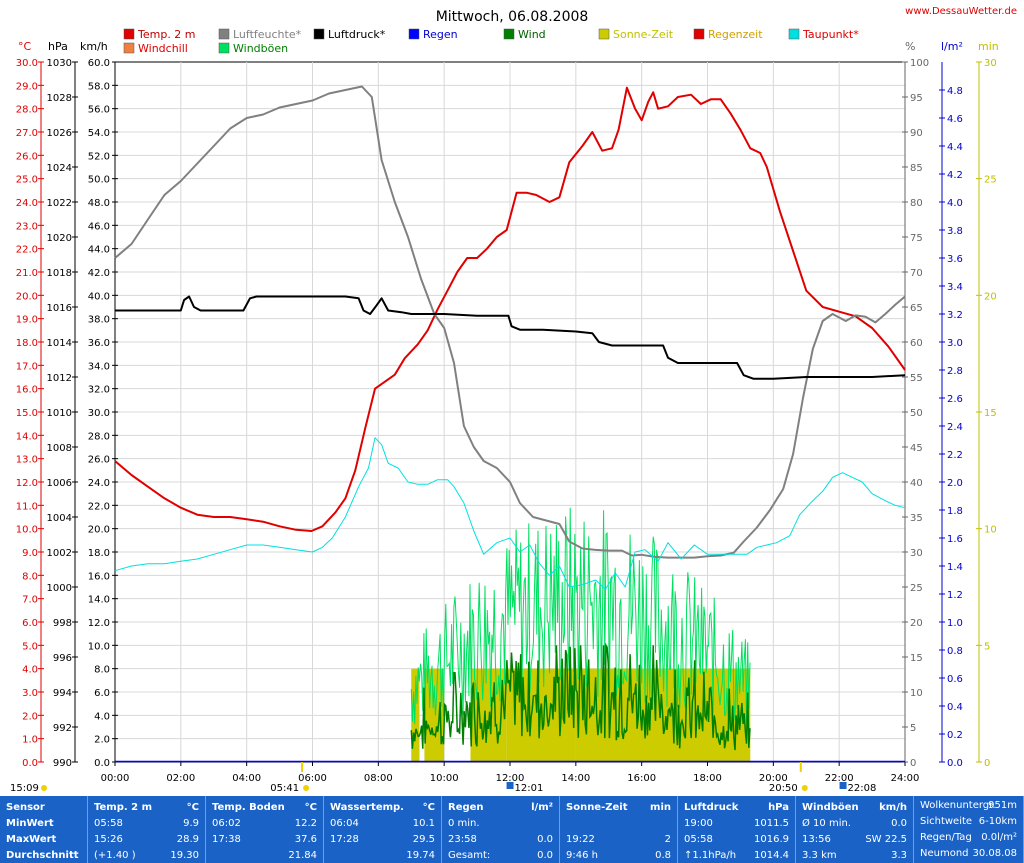 This screenshot has width=1024, height=863. I want to click on pressure-axis-tick-label: 1028, so click(59, 98).